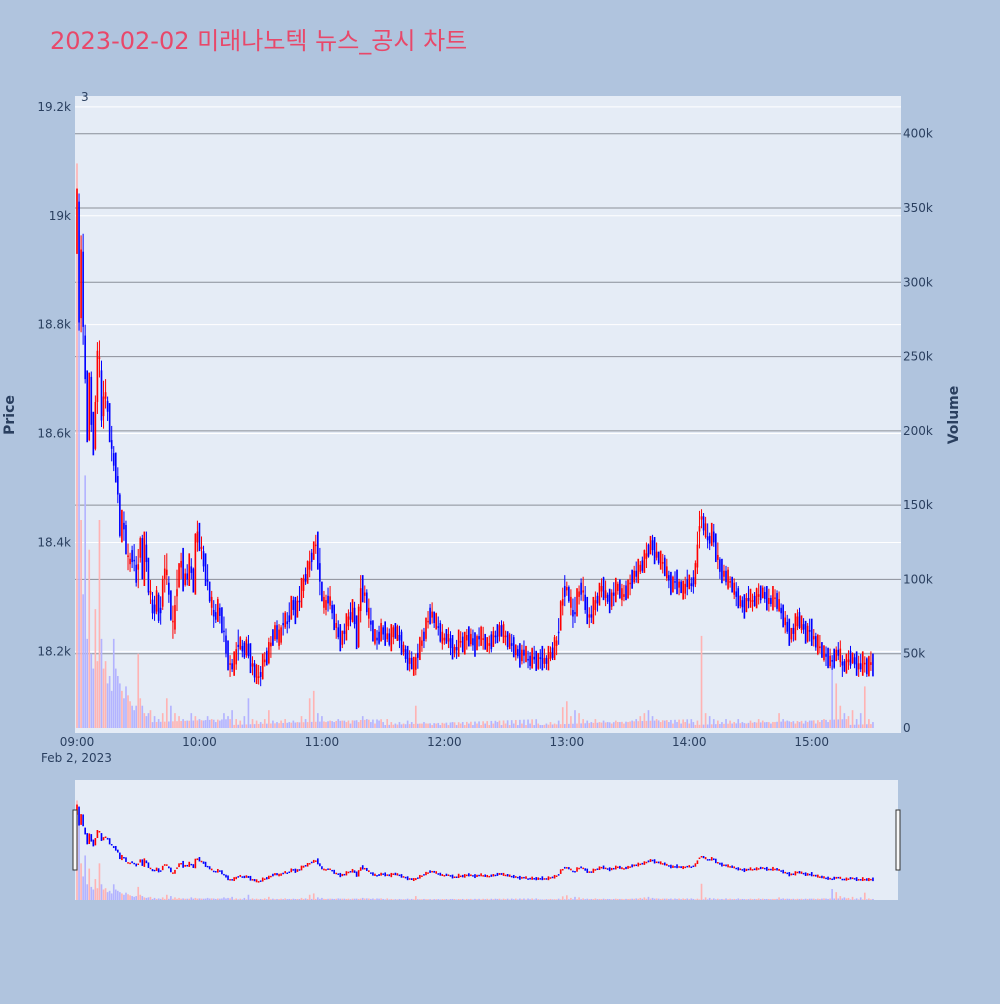  Describe the element at coordinates (75, 840) in the screenshot. I see `range-slider-left-handle` at that location.